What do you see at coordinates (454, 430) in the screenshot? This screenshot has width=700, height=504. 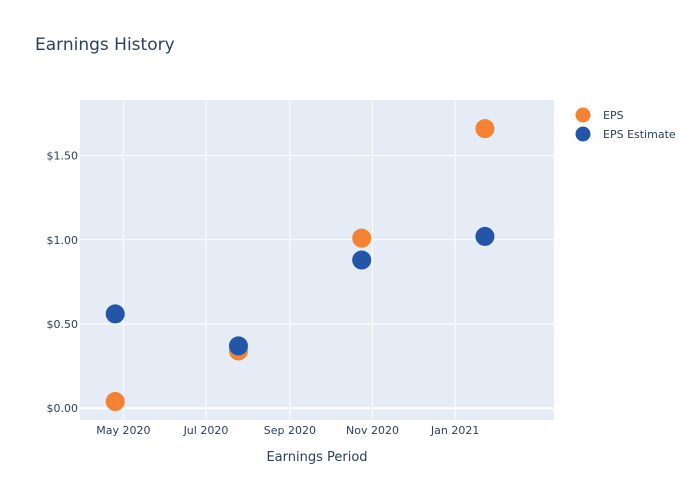 I see `x-tick-label: Jan 2021` at bounding box center [454, 430].